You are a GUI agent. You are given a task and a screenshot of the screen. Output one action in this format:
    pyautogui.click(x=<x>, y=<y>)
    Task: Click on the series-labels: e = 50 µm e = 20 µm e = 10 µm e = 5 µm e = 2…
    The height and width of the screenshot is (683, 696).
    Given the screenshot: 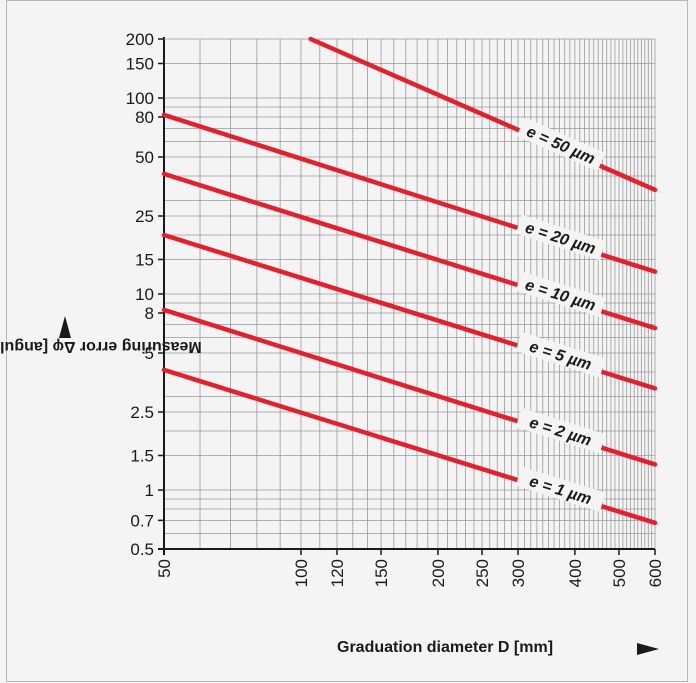 What is the action you would take?
    pyautogui.click(x=560, y=314)
    